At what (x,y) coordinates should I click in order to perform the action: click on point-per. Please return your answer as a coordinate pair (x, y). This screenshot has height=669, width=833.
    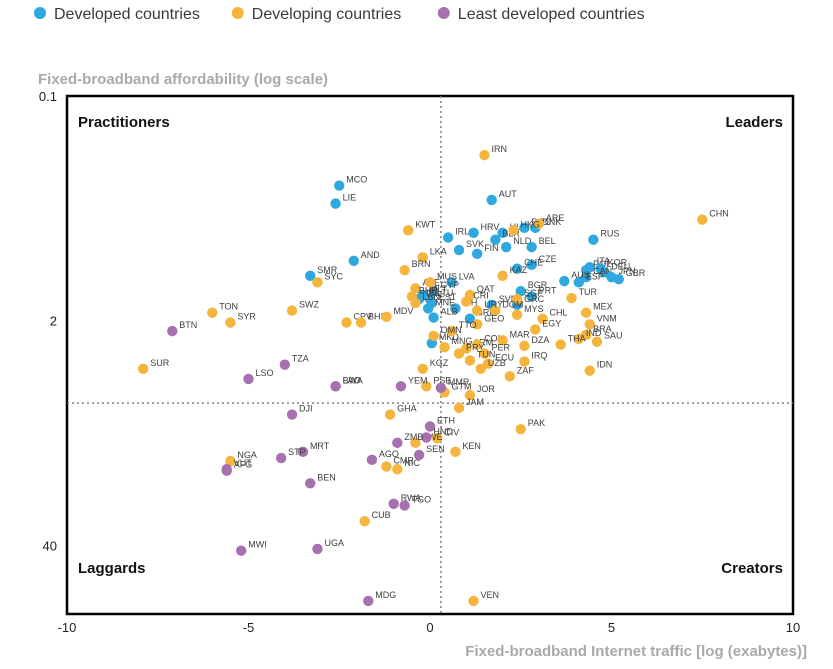
    Looking at the image, I should click on (484, 353).